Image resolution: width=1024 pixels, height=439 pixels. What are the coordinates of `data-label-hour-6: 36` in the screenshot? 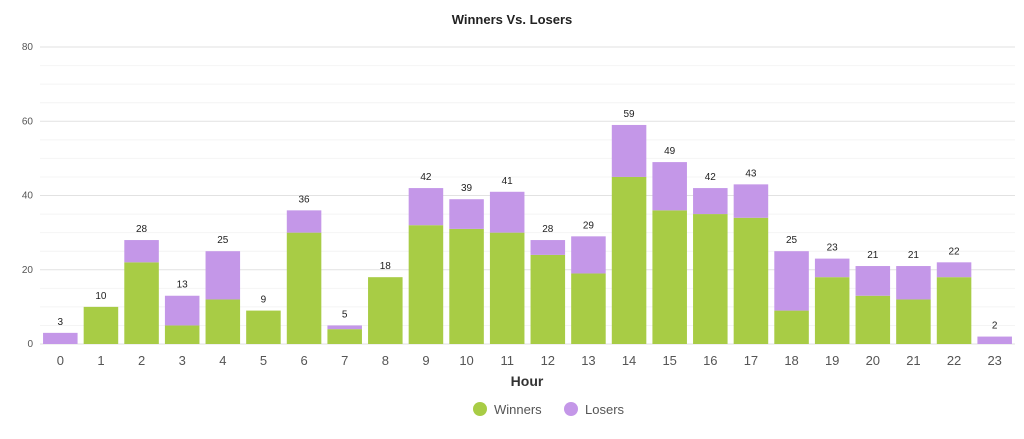 It's located at (305, 199).